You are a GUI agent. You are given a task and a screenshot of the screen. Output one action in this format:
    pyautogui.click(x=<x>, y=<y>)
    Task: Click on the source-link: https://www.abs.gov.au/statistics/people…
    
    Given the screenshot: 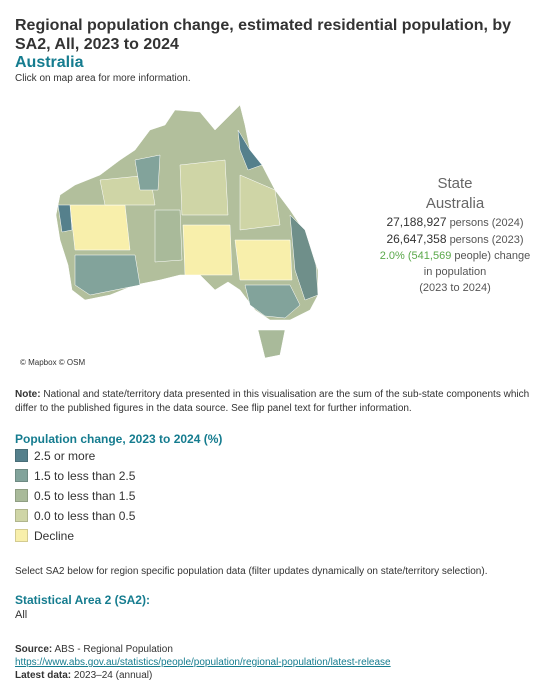 What is the action you would take?
    pyautogui.click(x=203, y=662)
    